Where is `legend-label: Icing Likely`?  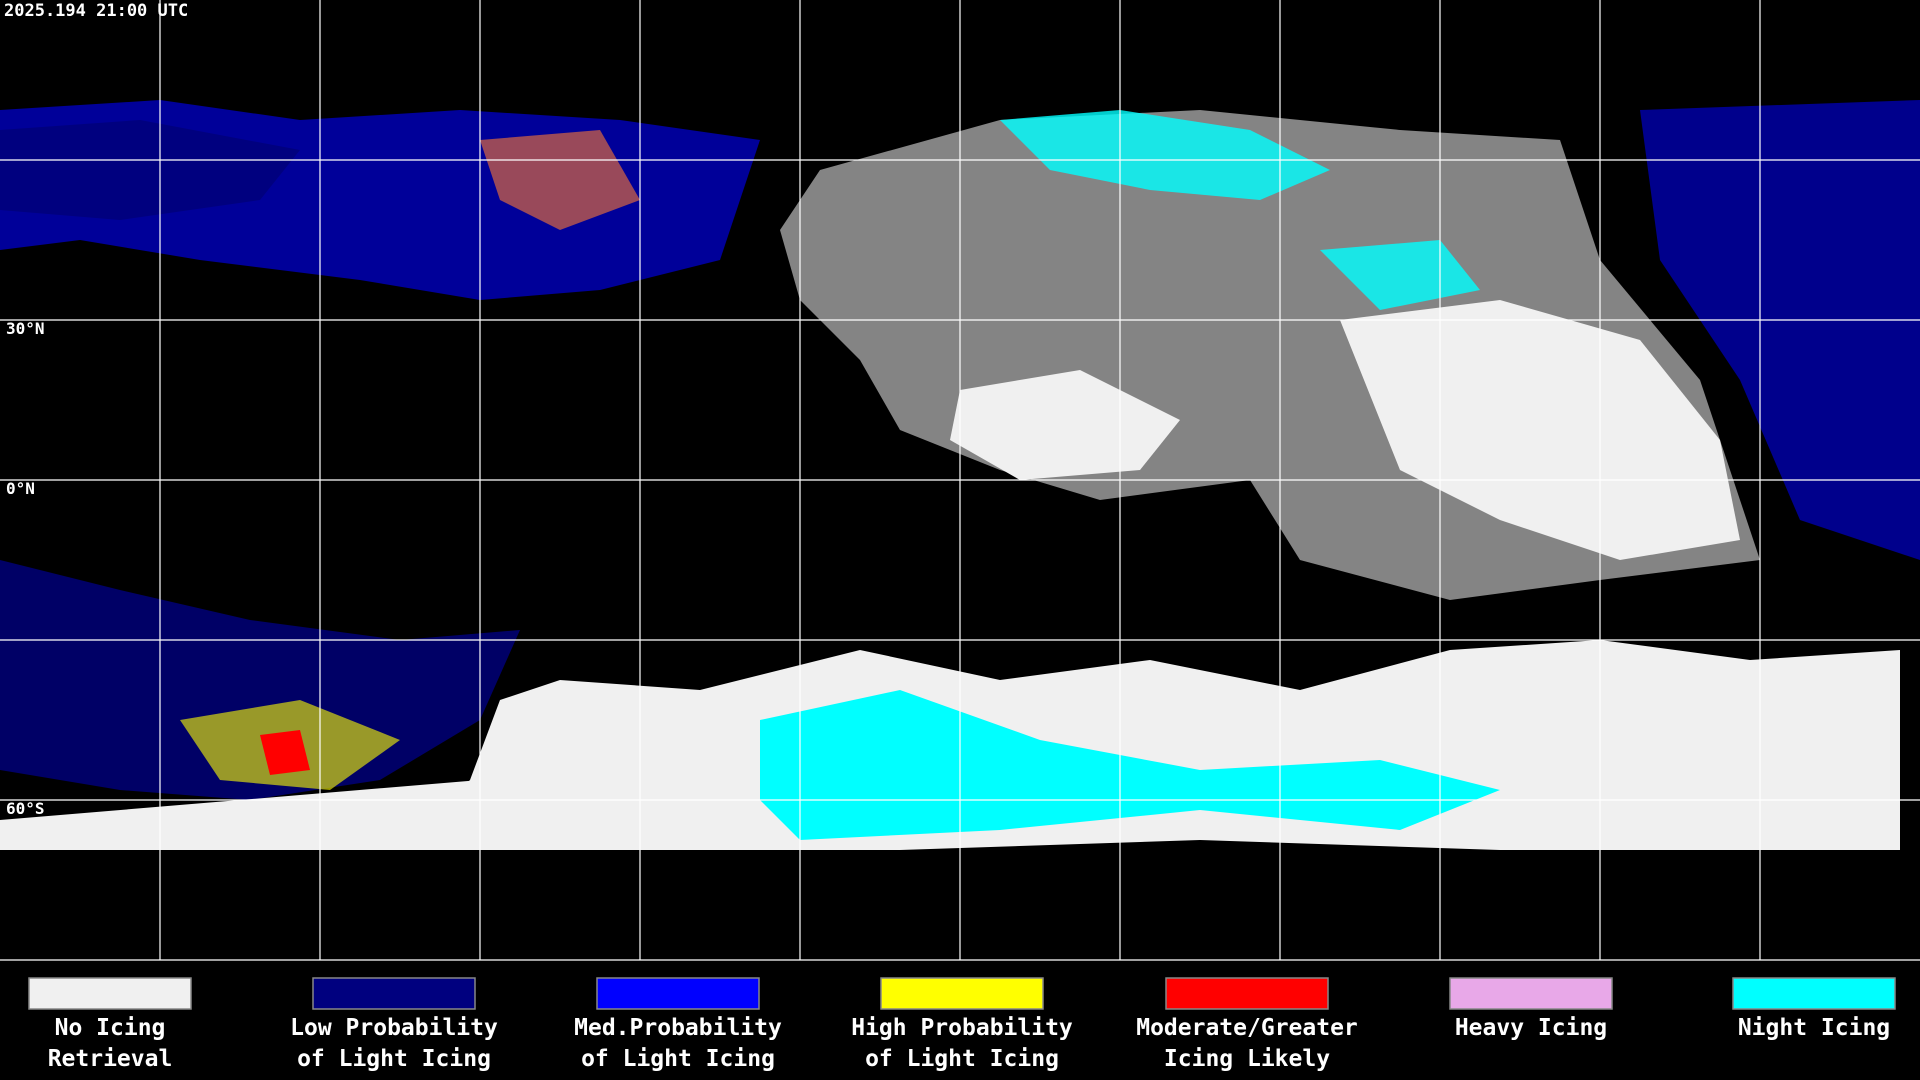
legend-label: Icing Likely is located at coordinates (1247, 1059).